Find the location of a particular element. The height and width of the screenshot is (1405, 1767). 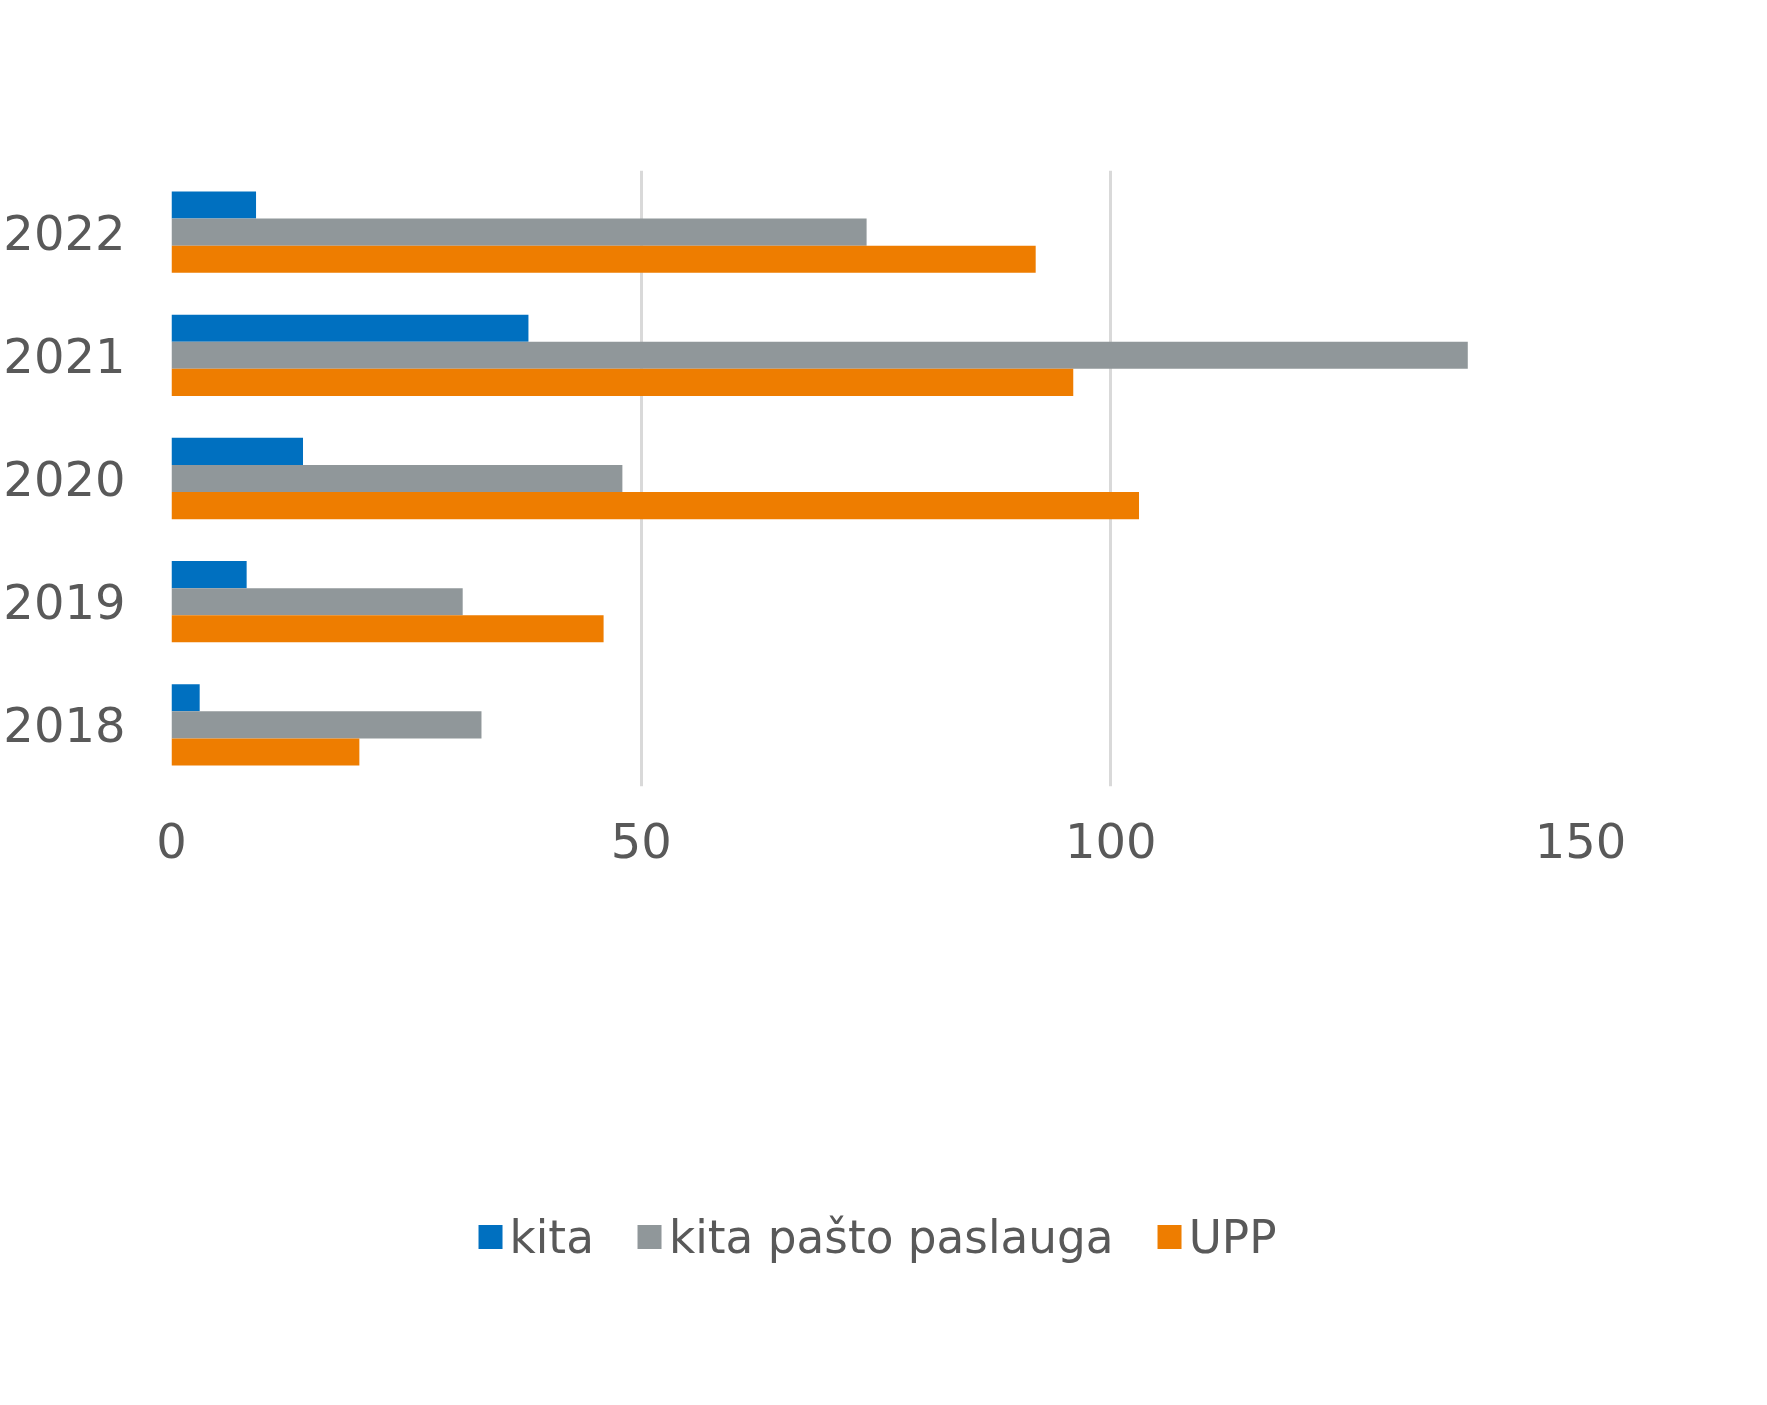

y-tick-label: 2020 is located at coordinates (64, 479).